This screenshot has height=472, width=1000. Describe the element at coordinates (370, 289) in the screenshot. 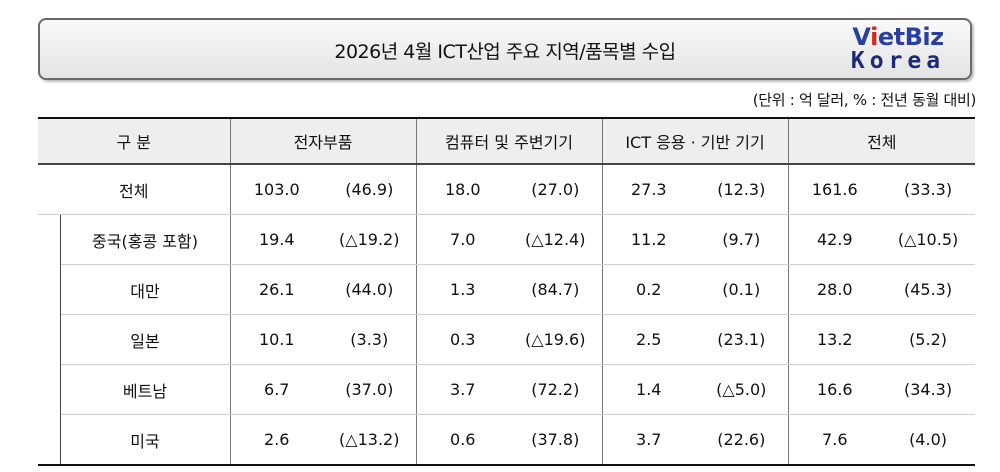

I see `change-cell: (44.0)` at that location.